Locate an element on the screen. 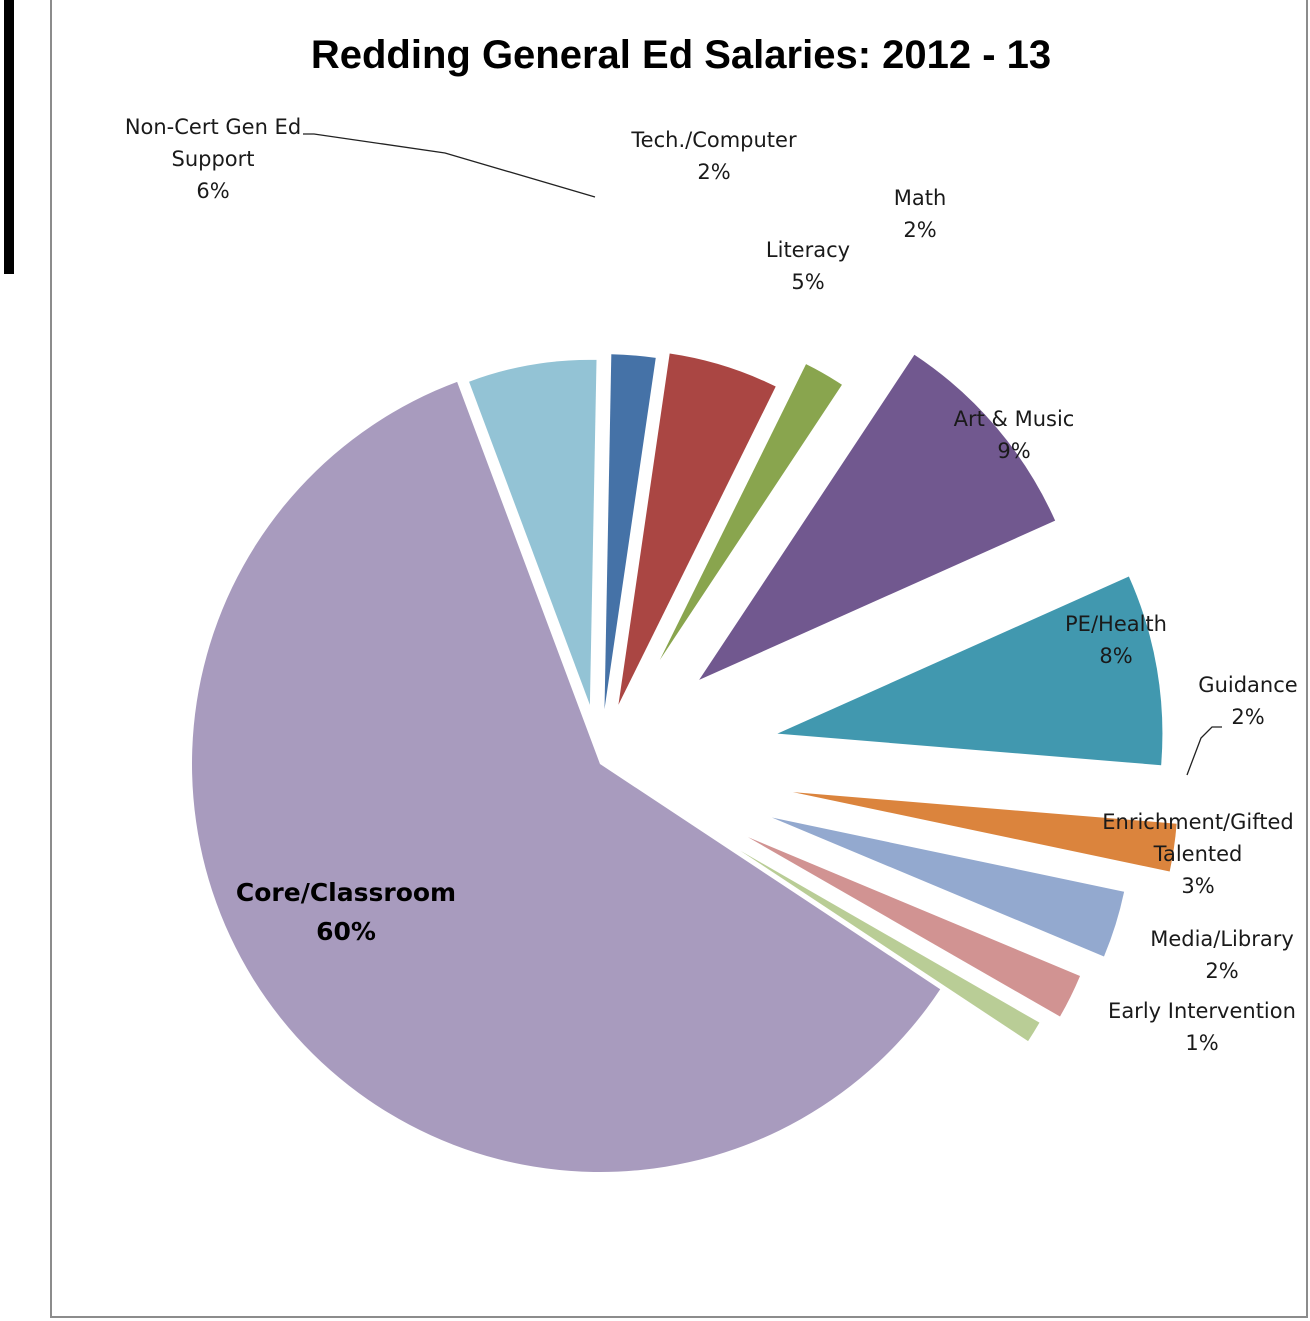  leader-line-guidance is located at coordinates (1204, 751).